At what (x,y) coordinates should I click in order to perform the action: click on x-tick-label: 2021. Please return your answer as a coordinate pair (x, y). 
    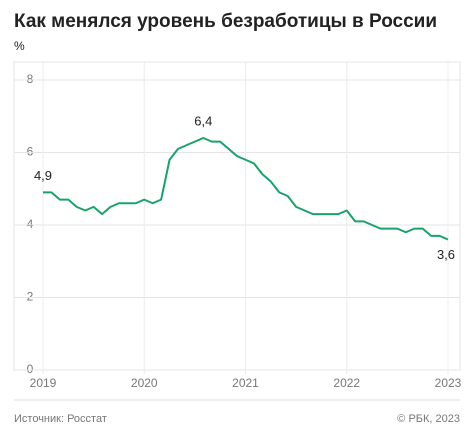
    Looking at the image, I should click on (245, 383).